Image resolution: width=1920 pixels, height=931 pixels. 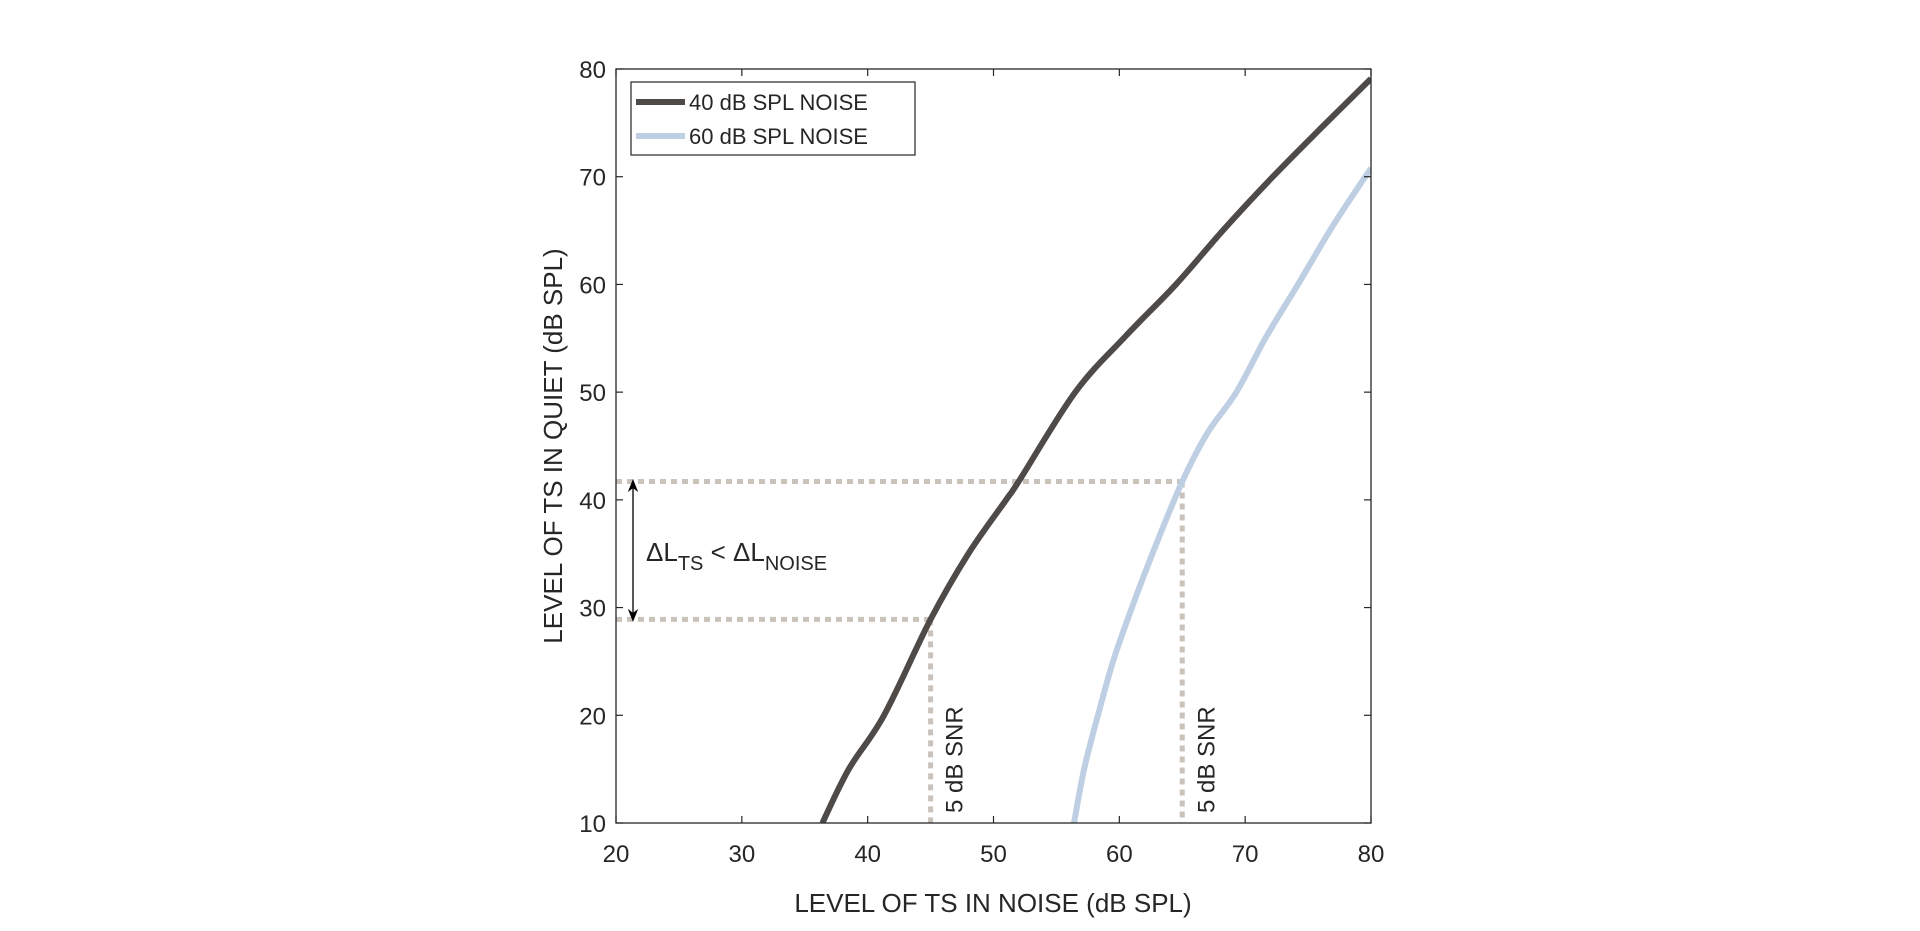 What do you see at coordinates (918, 651) in the screenshot?
I see `reference-lines: 5 dB SNR 5 dB SNR` at bounding box center [918, 651].